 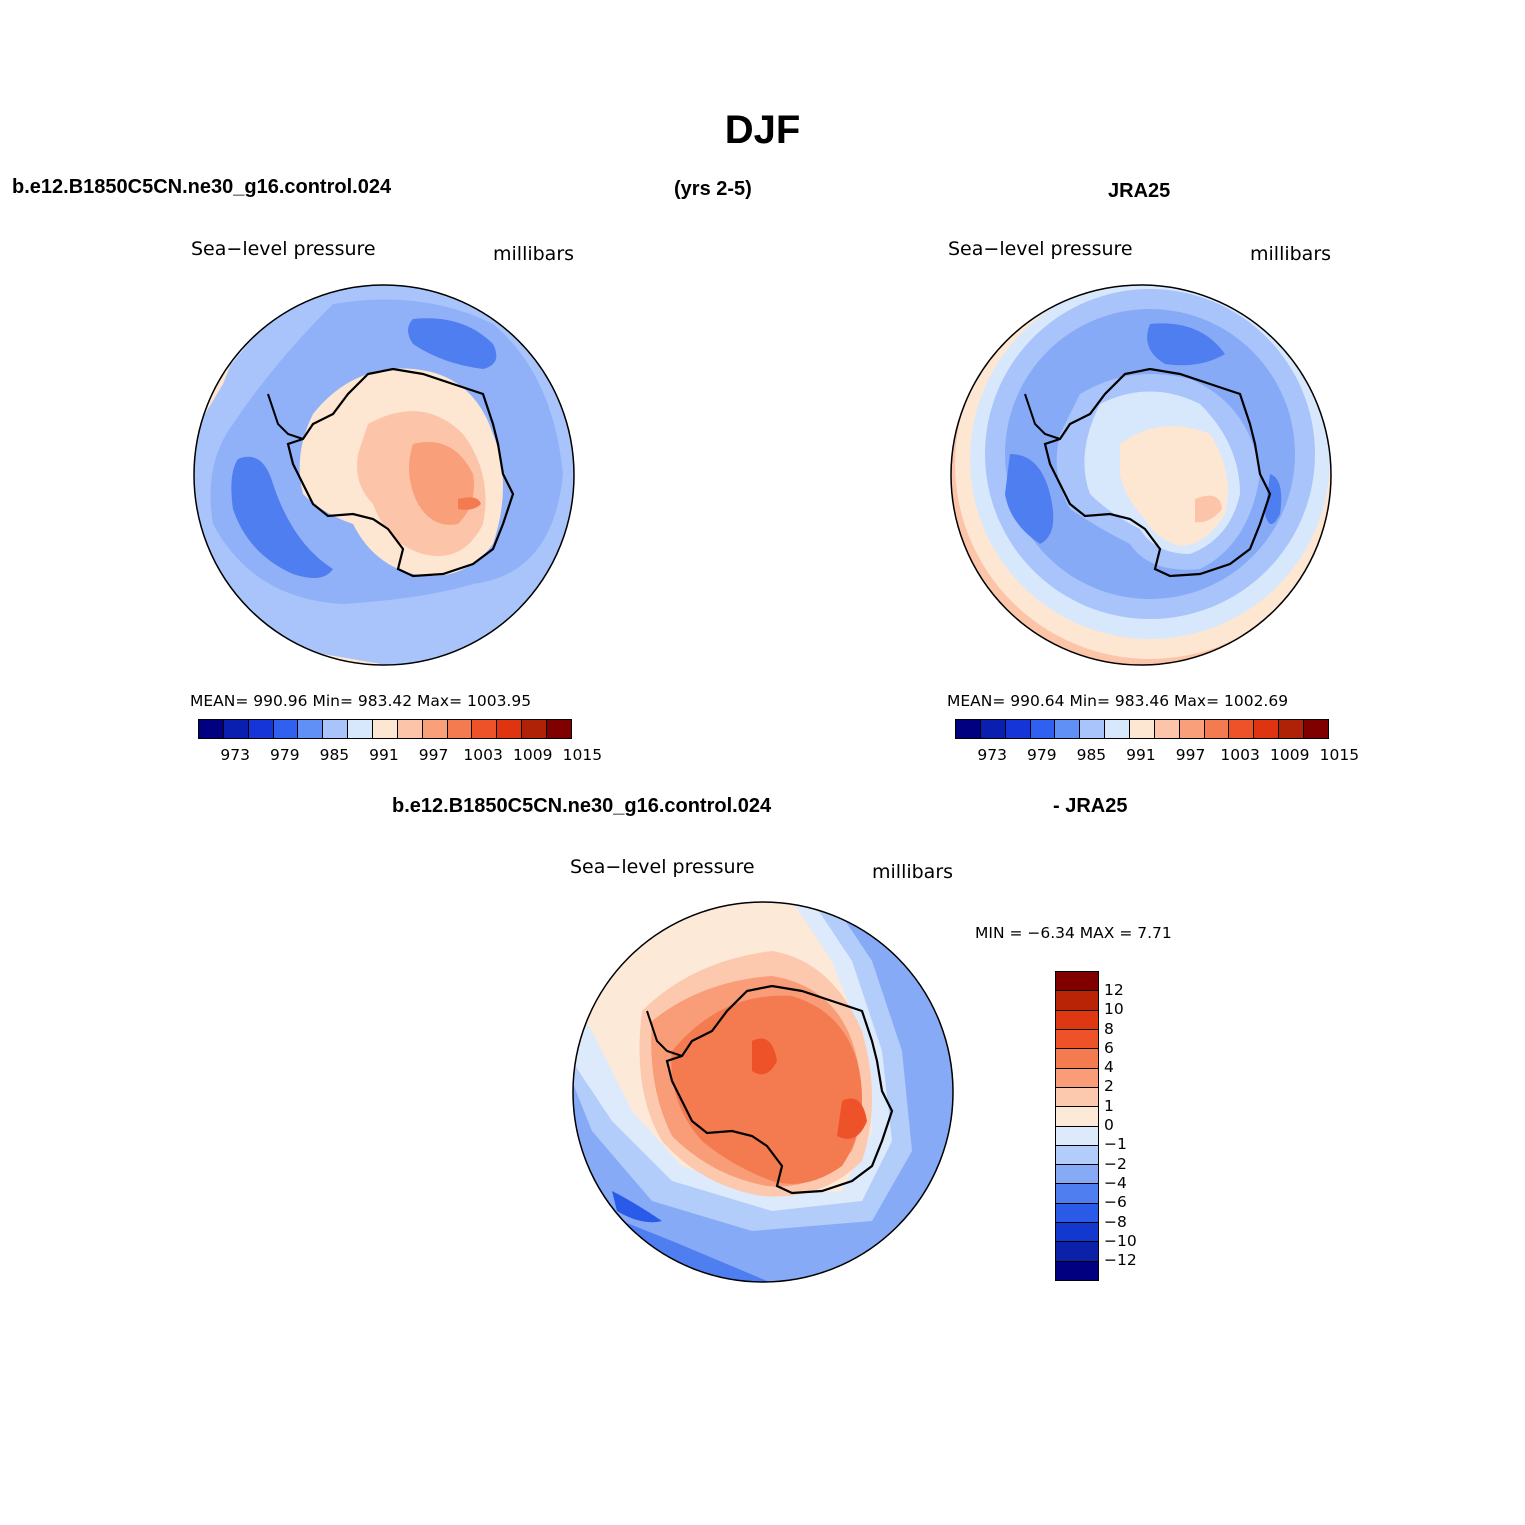 I want to click on model-polar-map, so click(x=384, y=475).